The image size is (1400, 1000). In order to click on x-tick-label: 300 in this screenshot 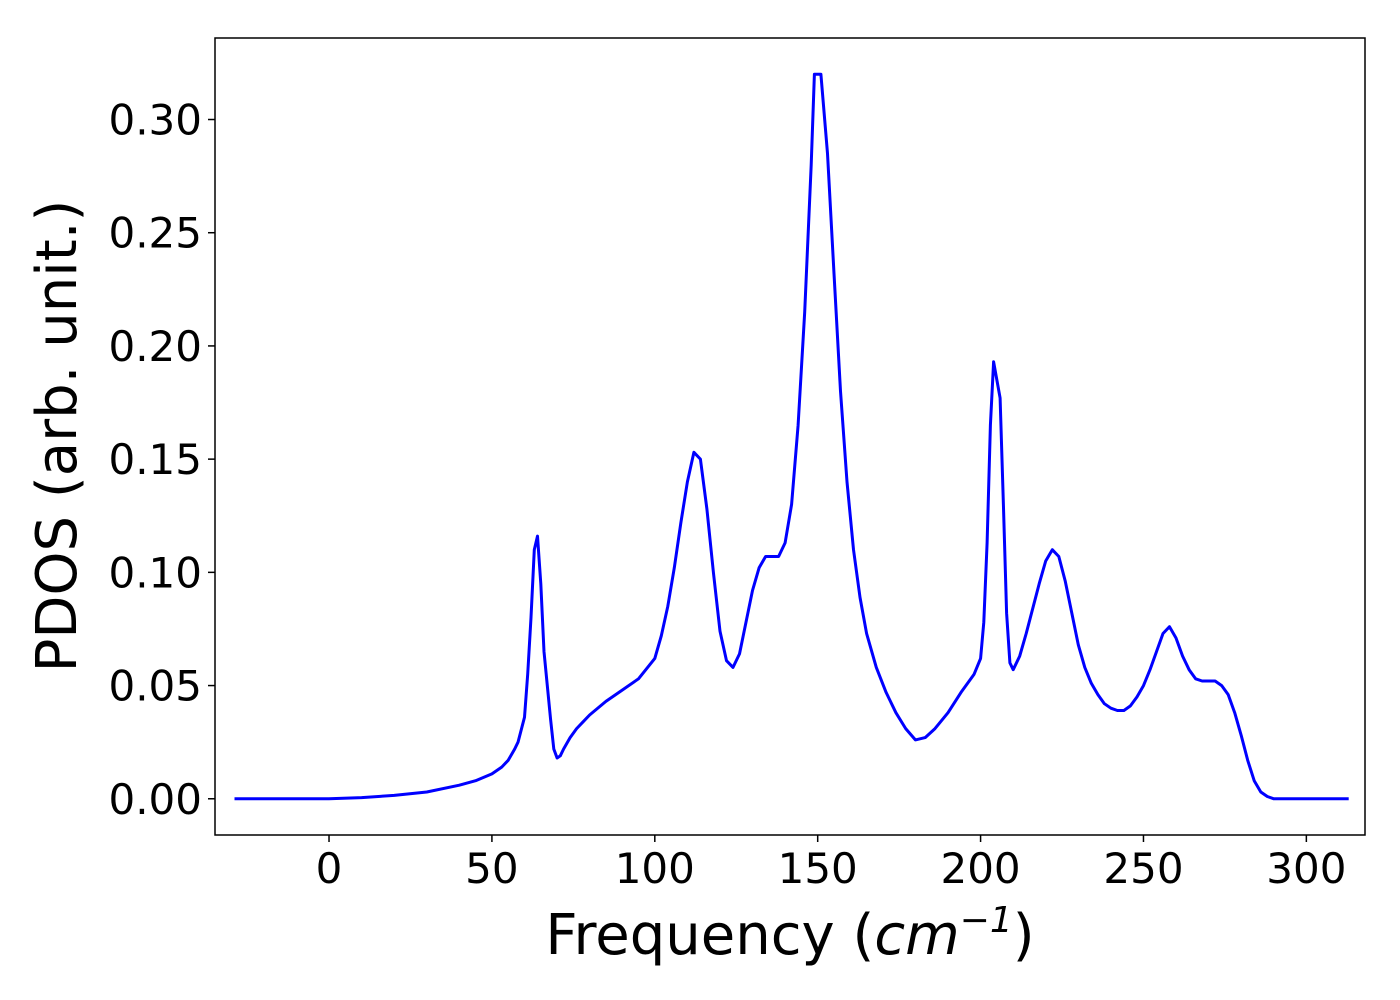, I will do `click(1306, 868)`.